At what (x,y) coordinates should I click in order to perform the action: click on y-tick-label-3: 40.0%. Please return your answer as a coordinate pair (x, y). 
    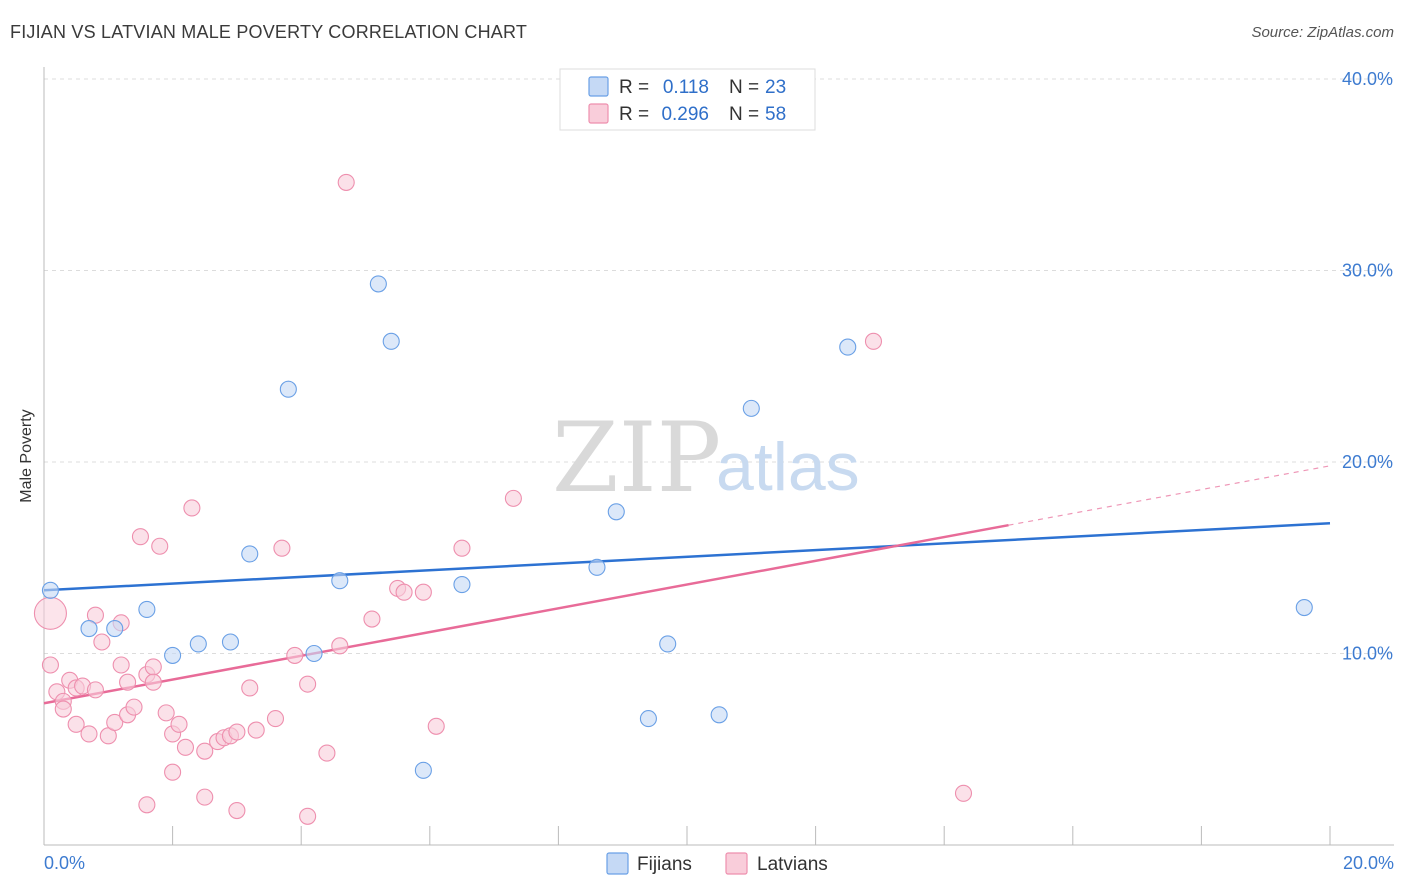
    Looking at the image, I should click on (1367, 79).